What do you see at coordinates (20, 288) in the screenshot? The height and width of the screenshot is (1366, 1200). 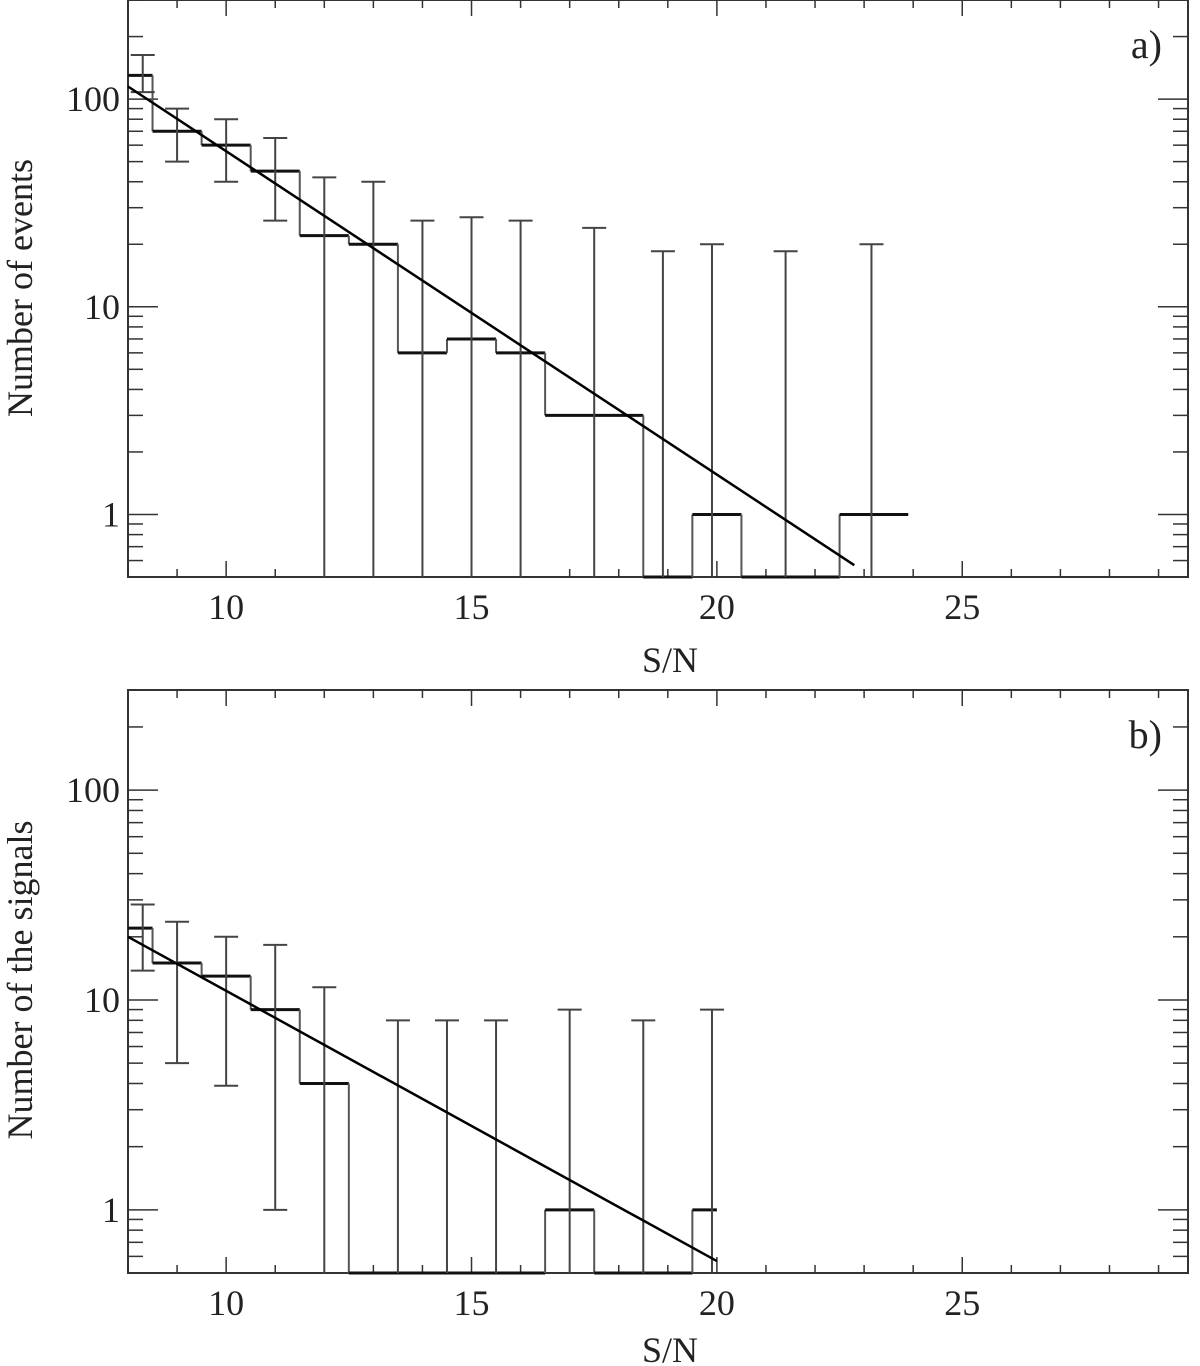 I see `y-axis-label: Number of events` at bounding box center [20, 288].